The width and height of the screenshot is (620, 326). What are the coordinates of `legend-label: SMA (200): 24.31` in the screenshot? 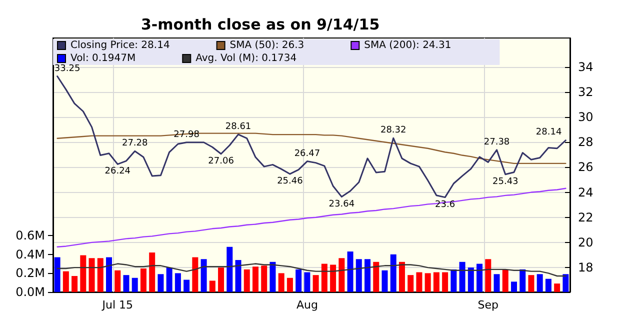 It's located at (430, 45).